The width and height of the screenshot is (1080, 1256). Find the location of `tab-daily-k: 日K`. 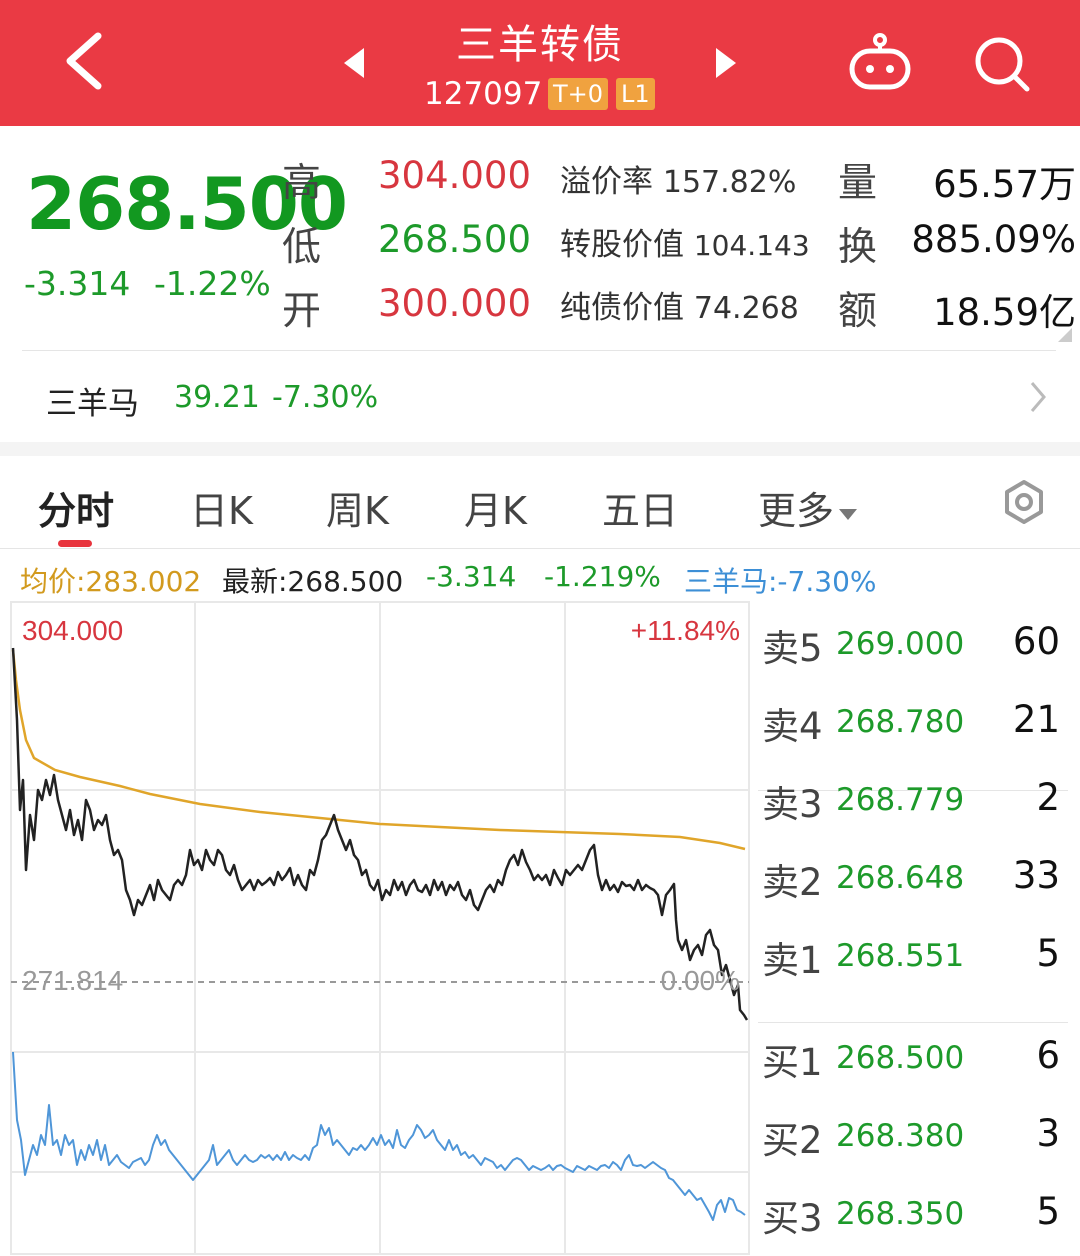

tab-daily-k: 日K is located at coordinates (221, 511).